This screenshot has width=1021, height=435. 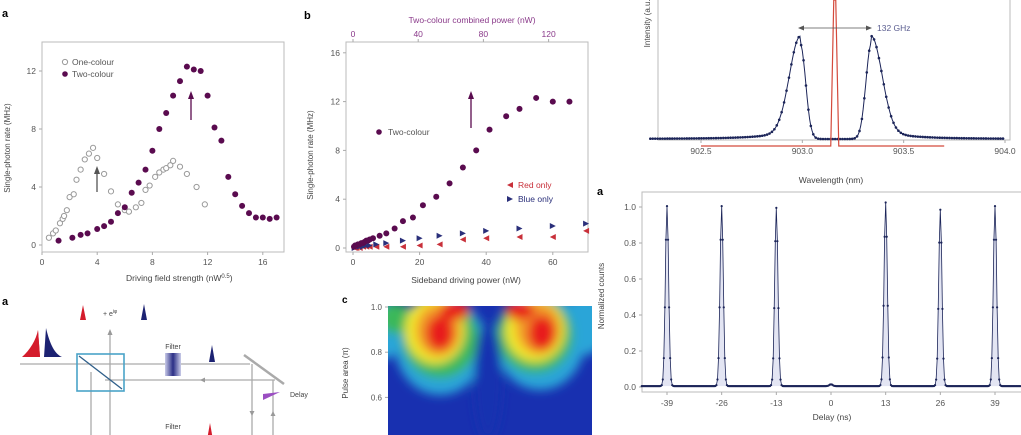 I want to click on tick-label: 0.6, so click(x=630, y=279).